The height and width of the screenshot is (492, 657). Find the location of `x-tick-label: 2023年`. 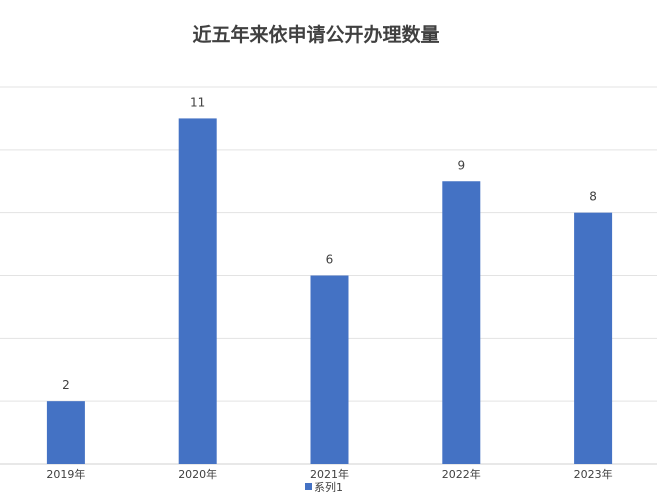

x-tick-label: 2023年 is located at coordinates (593, 474).